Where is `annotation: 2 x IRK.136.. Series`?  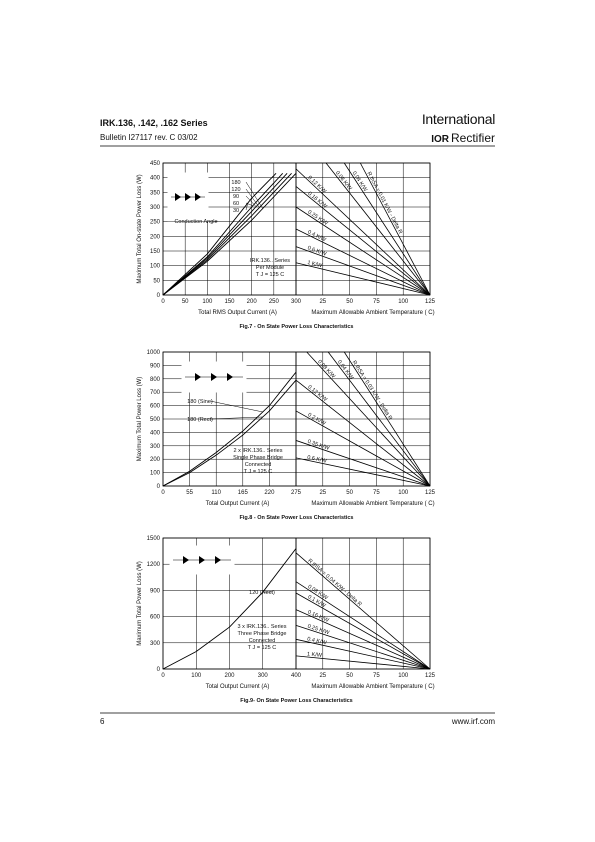 annotation: 2 x IRK.136.. Series is located at coordinates (258, 451).